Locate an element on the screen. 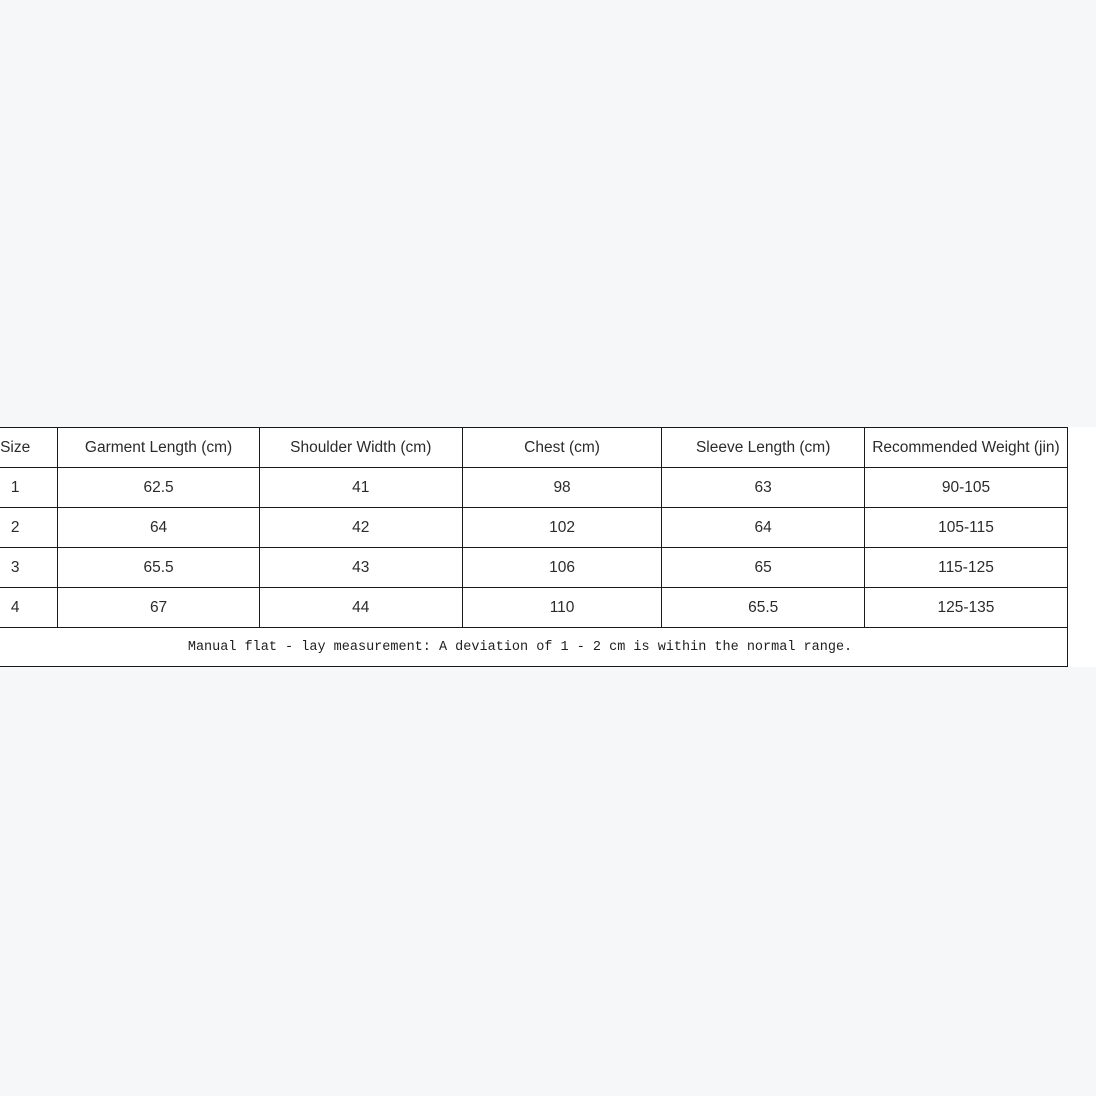  cell-r0-c3: 98 is located at coordinates (562, 487).